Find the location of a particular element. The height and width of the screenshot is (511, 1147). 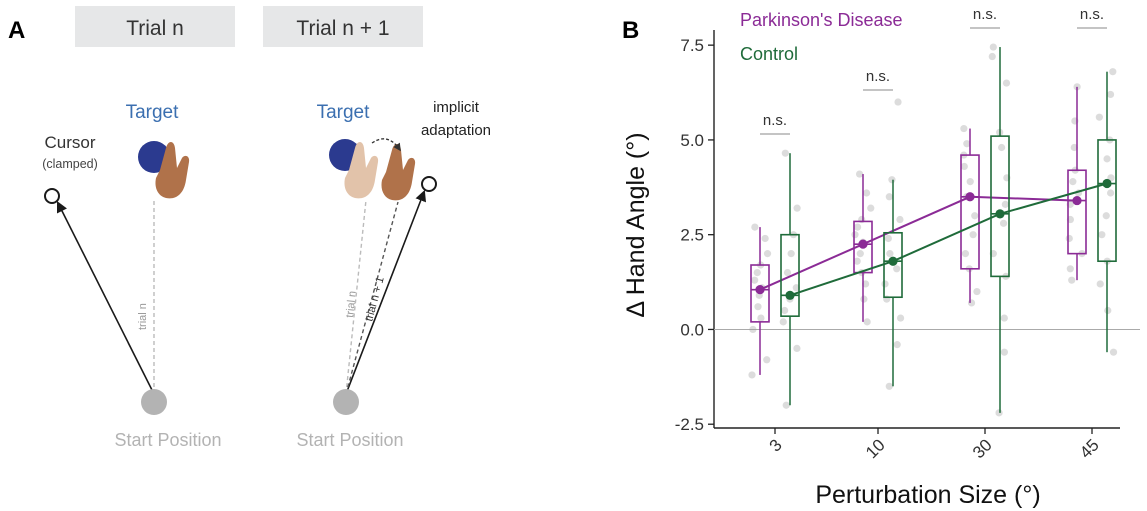

legend-pd: Parkinson's Disease is located at coordinates (821, 20).